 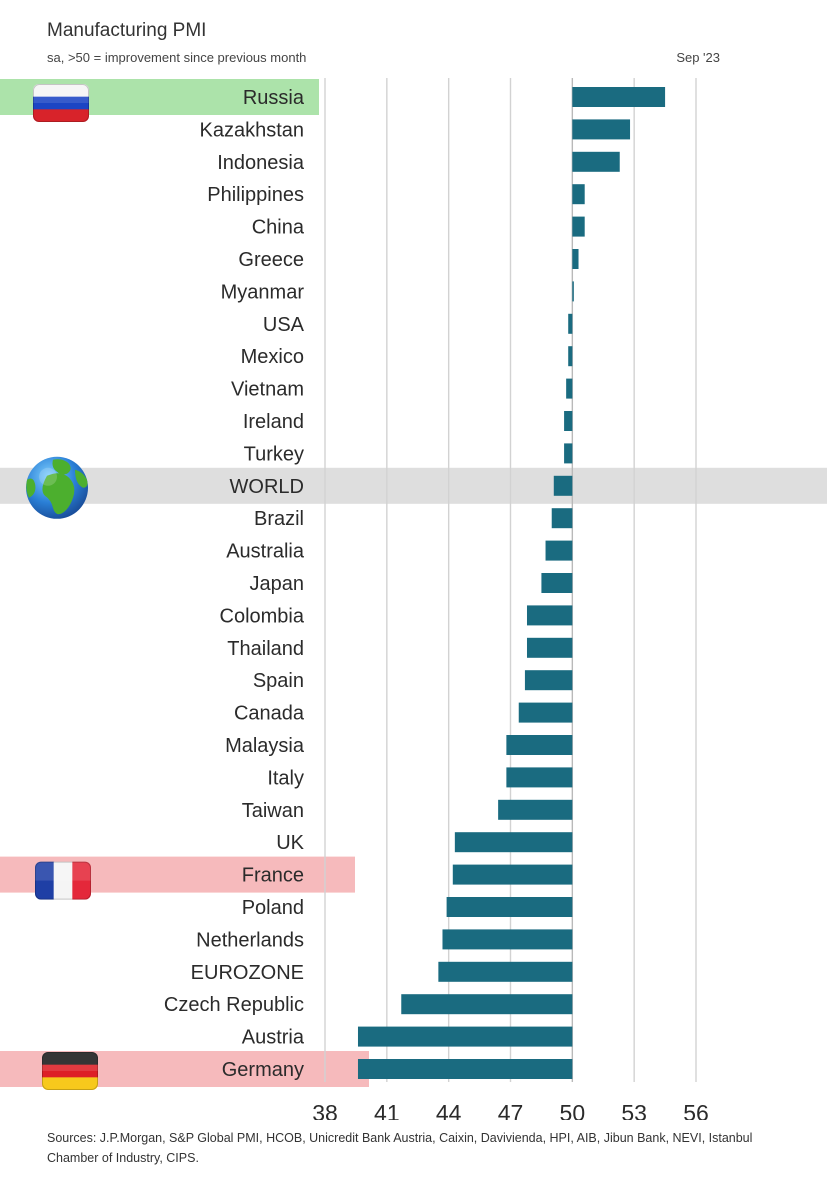 What do you see at coordinates (549, 615) in the screenshot?
I see `bar-colombia` at bounding box center [549, 615].